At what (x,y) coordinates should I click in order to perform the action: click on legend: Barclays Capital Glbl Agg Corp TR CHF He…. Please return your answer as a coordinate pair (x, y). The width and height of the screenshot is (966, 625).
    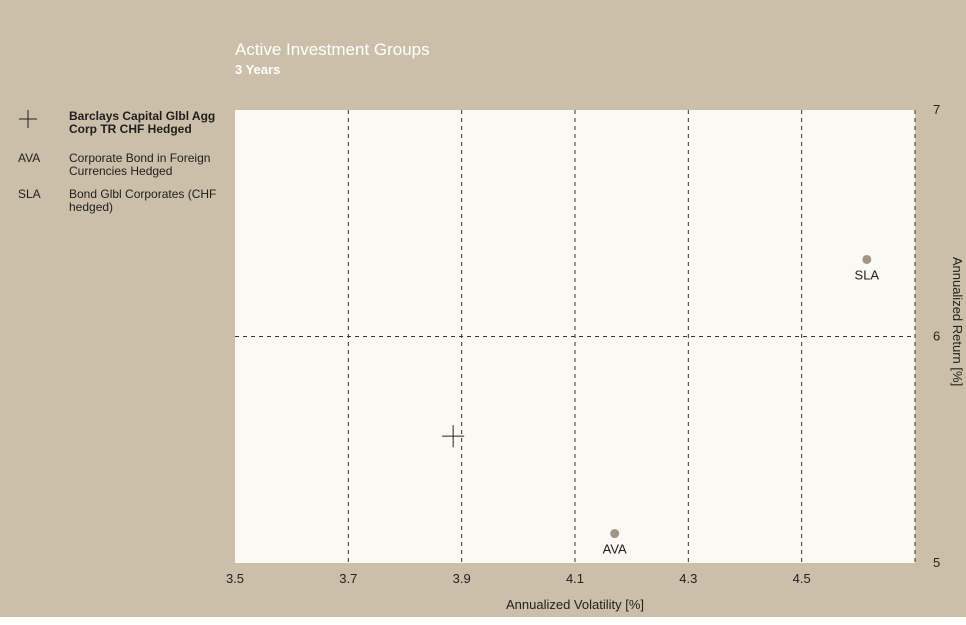
    Looking at the image, I should click on (124, 171).